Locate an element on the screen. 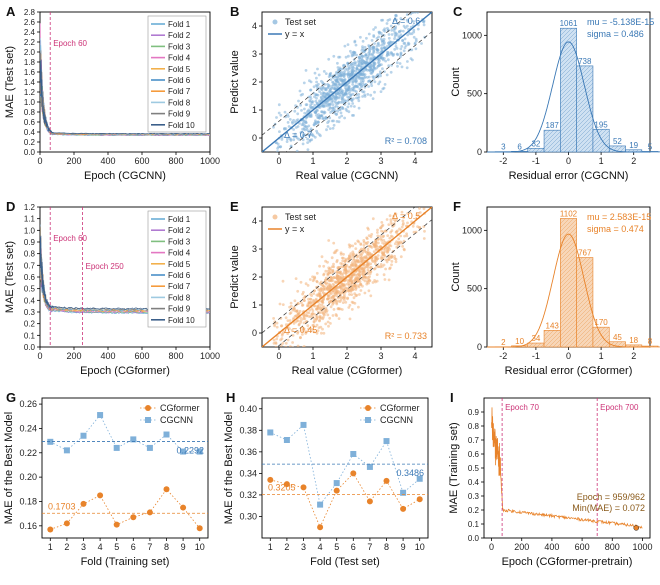 This screenshot has width=660, height=585. cgcnn-series-line is located at coordinates (125, 433).